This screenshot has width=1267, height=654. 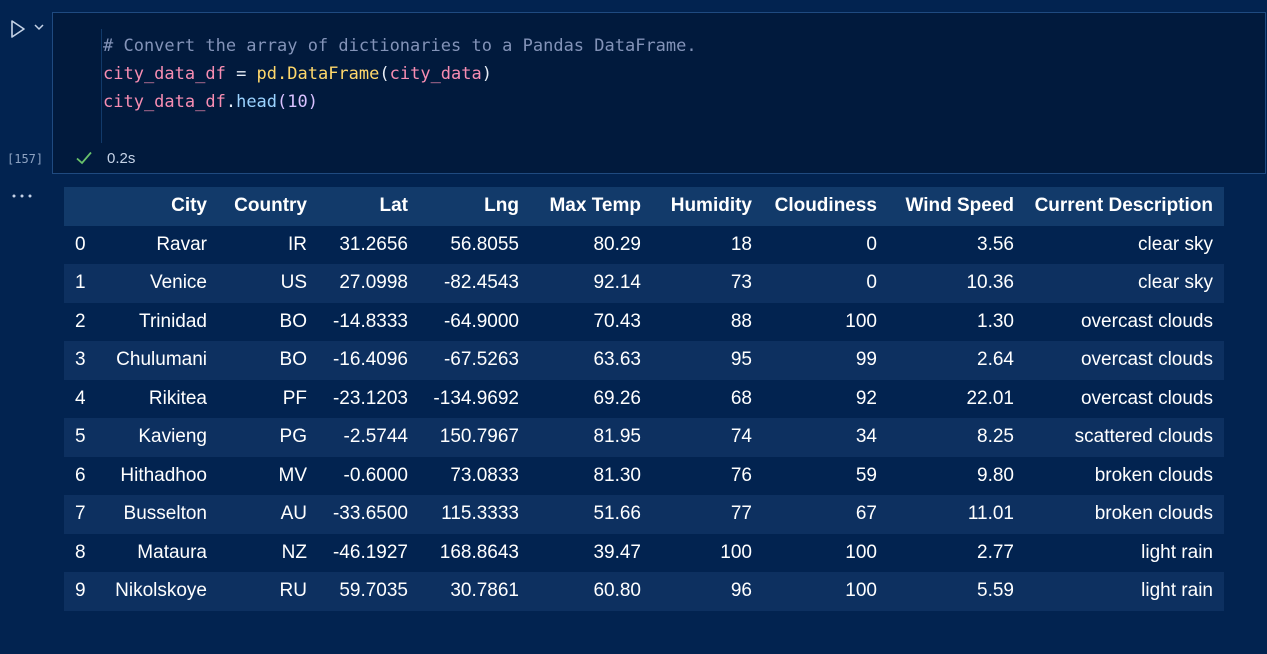 I want to click on cell-humidity: 74, so click(x=741, y=437).